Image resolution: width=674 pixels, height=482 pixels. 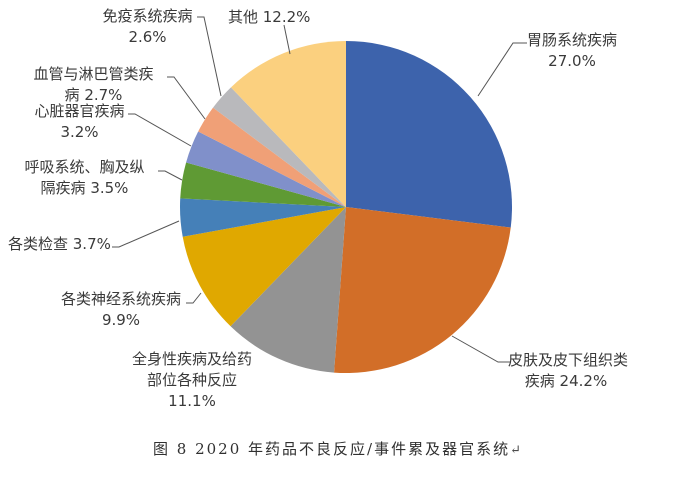 I want to click on slice-label-2: 皮肤及皮下组织类 疾病 24.2%, so click(x=568, y=371).